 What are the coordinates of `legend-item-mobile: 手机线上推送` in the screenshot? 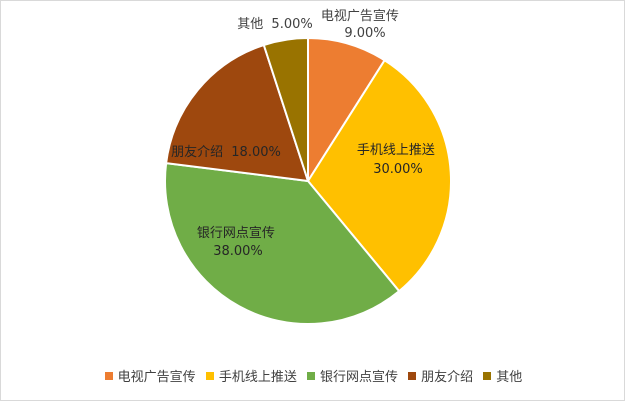 It's located at (251, 375).